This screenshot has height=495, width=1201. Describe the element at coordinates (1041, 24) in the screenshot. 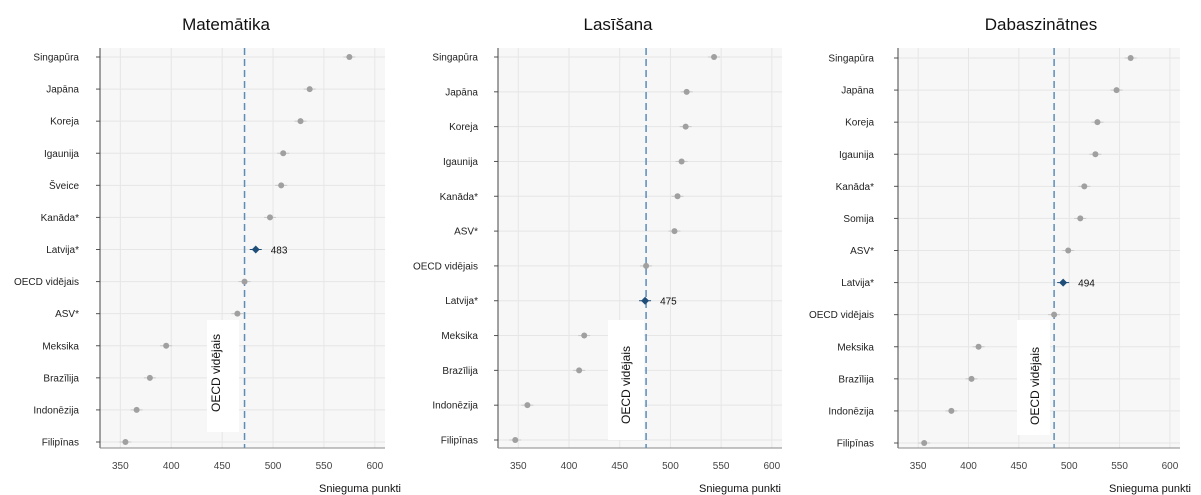

I see `chart-title: Dabaszinātnes` at that location.